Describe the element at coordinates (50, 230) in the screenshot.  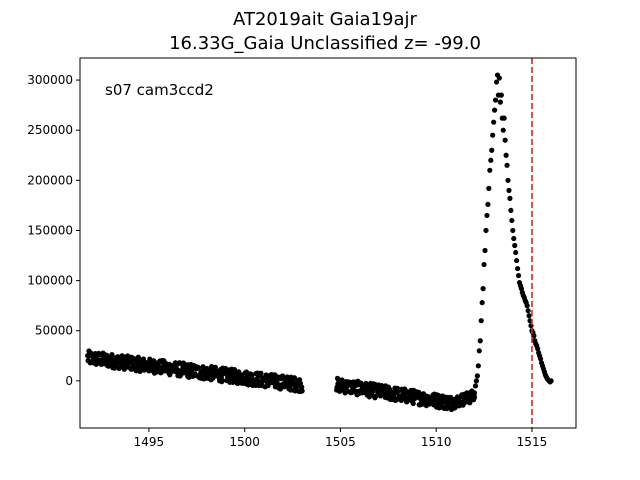
I see `y-tick-label: 150000` at that location.